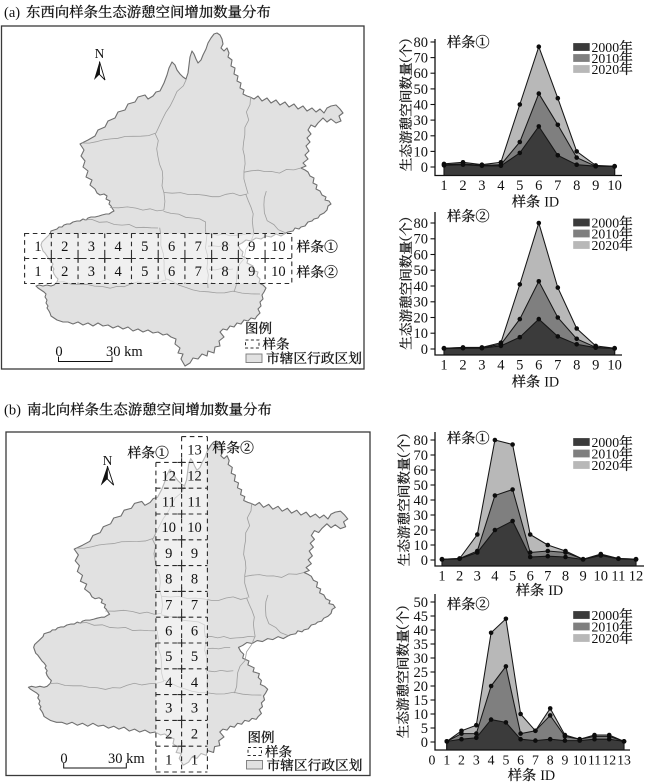 This screenshot has width=650, height=782. I want to click on svg-text: 30 km, so click(124, 352).